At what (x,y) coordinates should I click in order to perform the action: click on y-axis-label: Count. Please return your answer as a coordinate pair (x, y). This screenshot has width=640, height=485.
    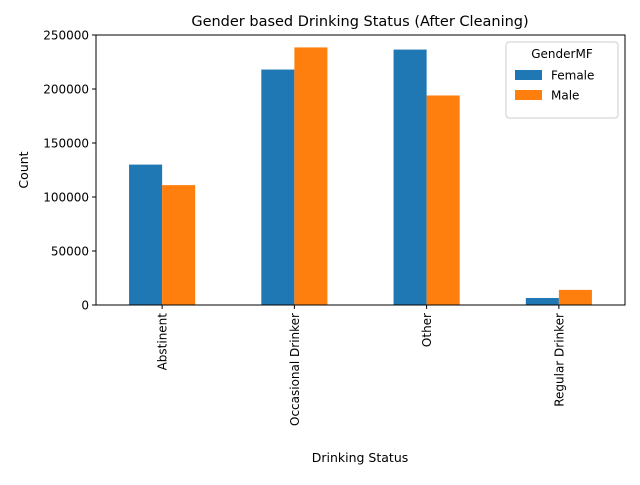
    Looking at the image, I should click on (23, 169).